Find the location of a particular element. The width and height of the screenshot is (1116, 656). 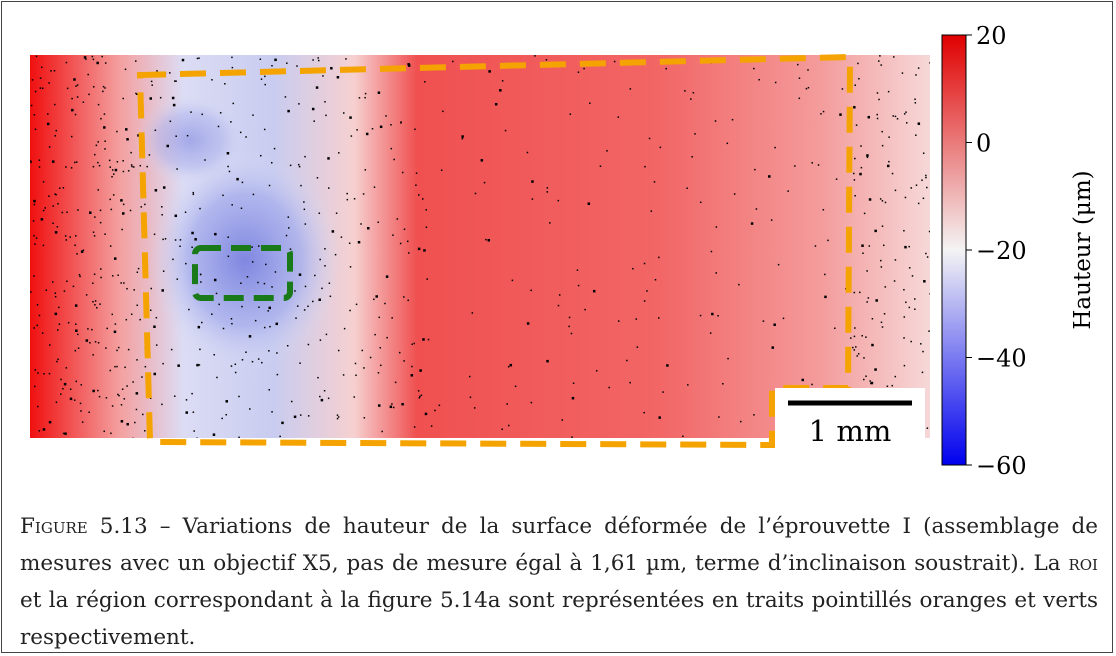

caption-label: Figure 5.13 is located at coordinates (84, 526).